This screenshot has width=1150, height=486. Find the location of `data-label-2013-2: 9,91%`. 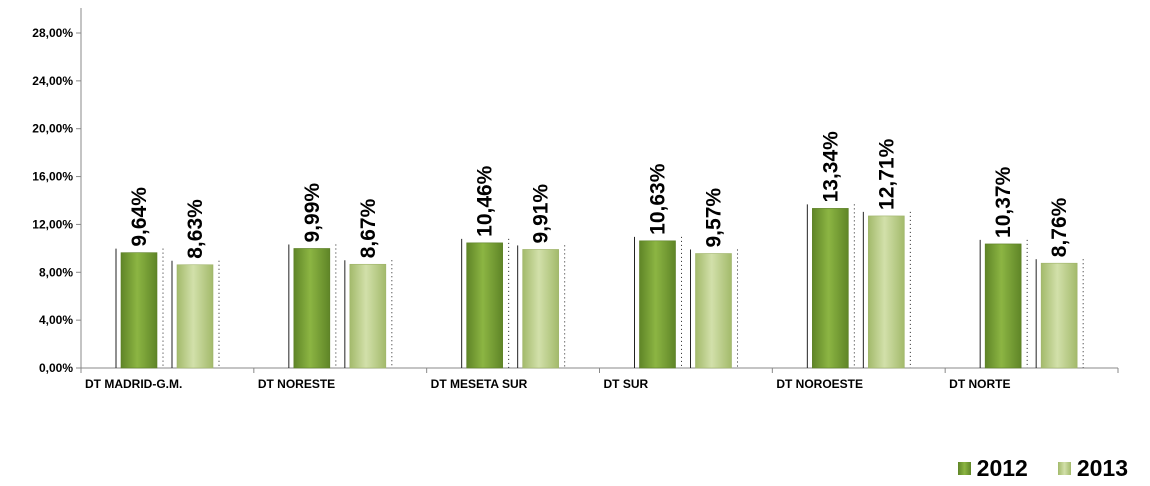

data-label-2013-2: 9,91% is located at coordinates (541, 214).